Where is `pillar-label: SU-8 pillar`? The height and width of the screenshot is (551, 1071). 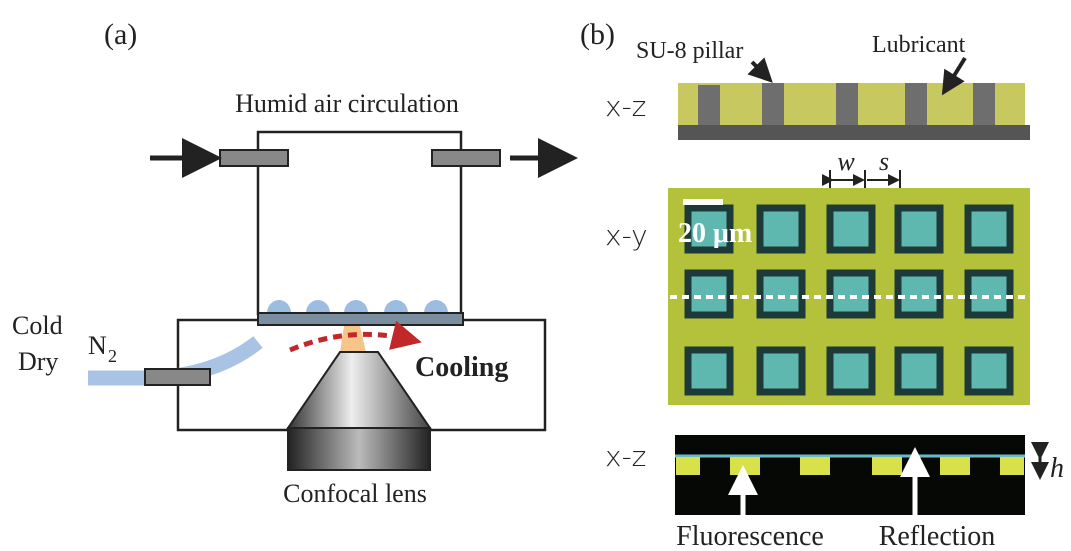 pillar-label: SU-8 pillar is located at coordinates (689, 51).